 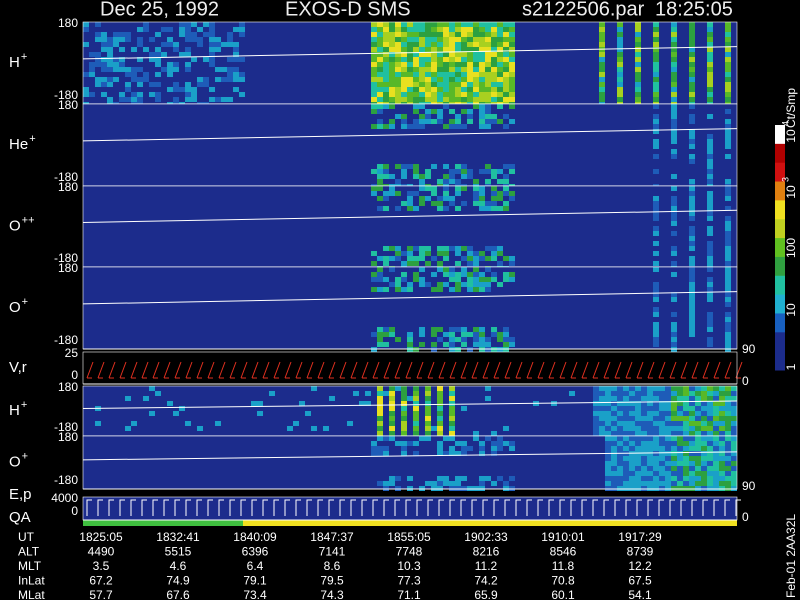 What do you see at coordinates (780, 266) in the screenshot?
I see `colorbar-segment` at bounding box center [780, 266].